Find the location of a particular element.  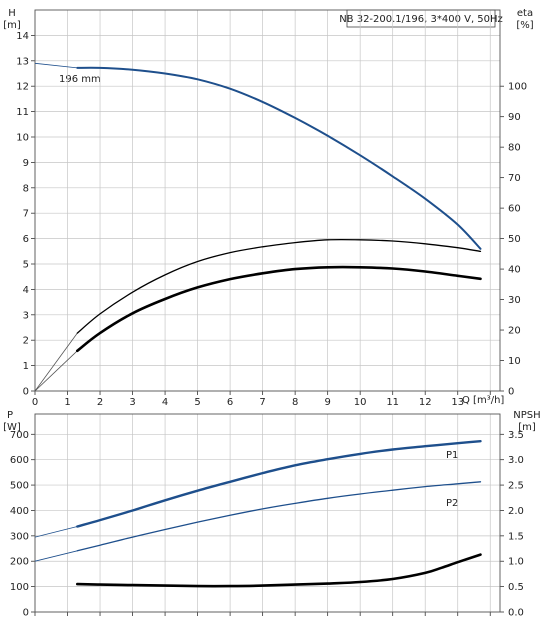

series-line-eta_total is located at coordinates (279, 309).